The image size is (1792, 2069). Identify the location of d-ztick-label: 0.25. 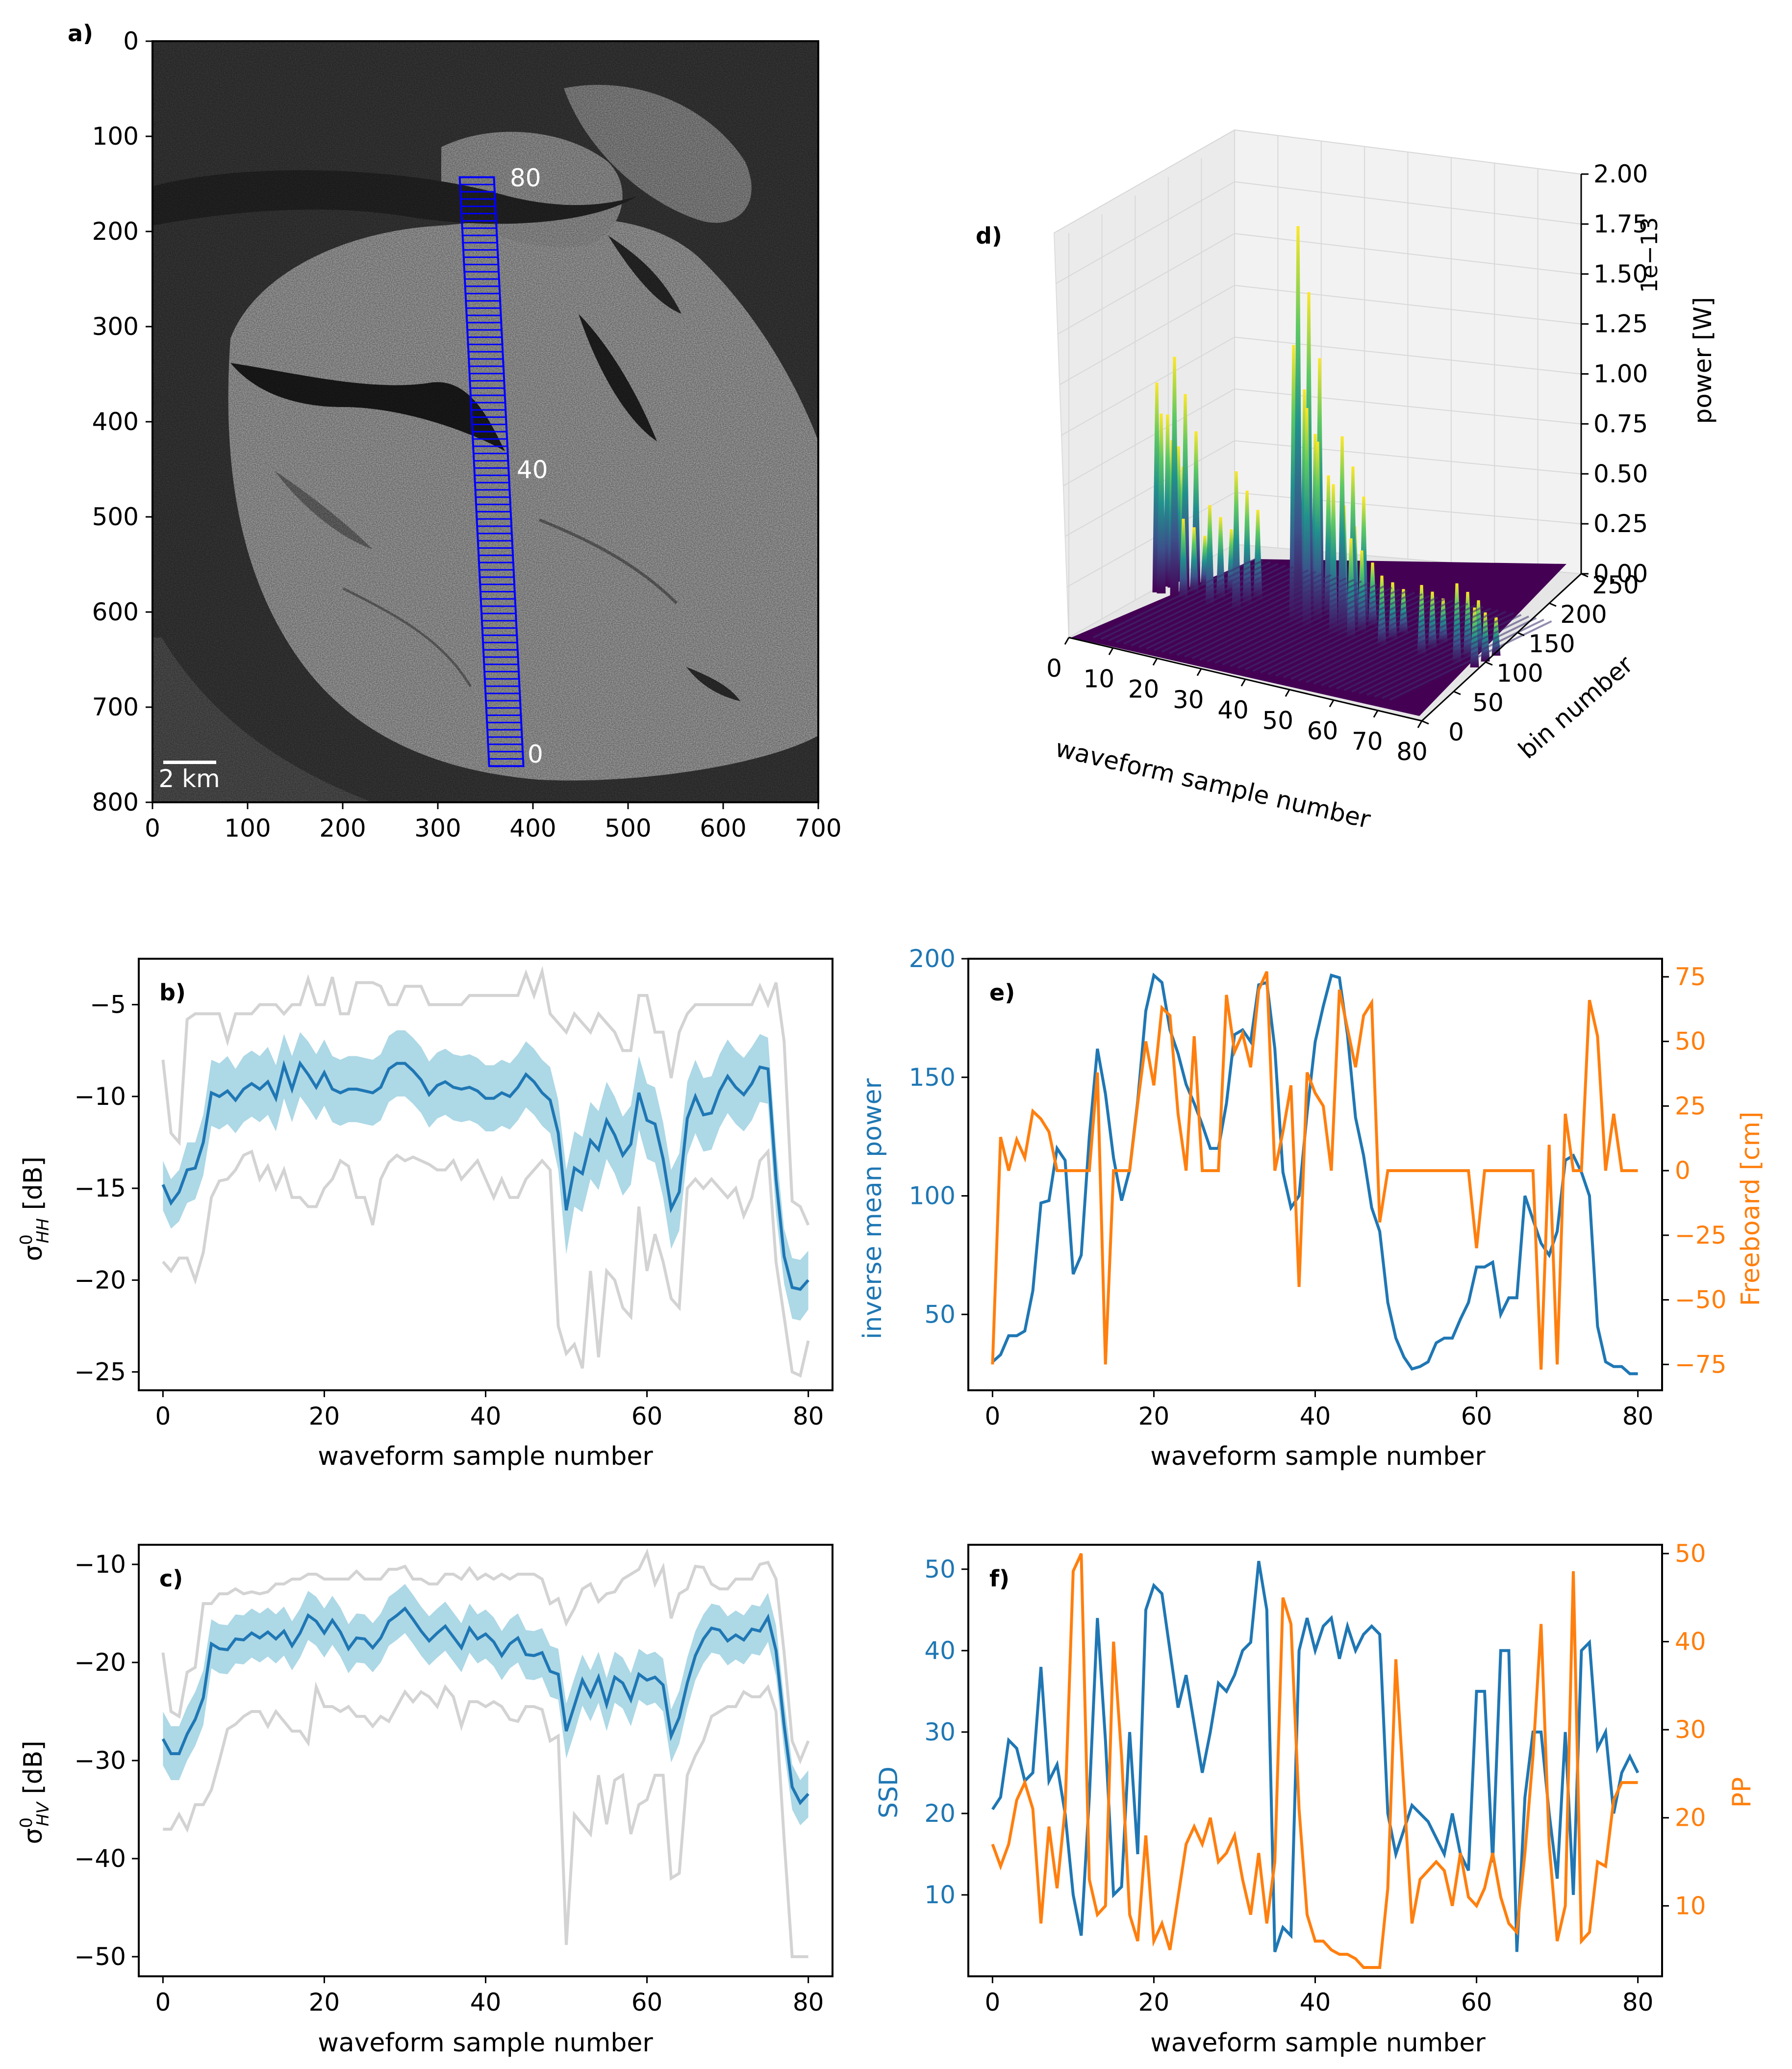
(1620, 524).